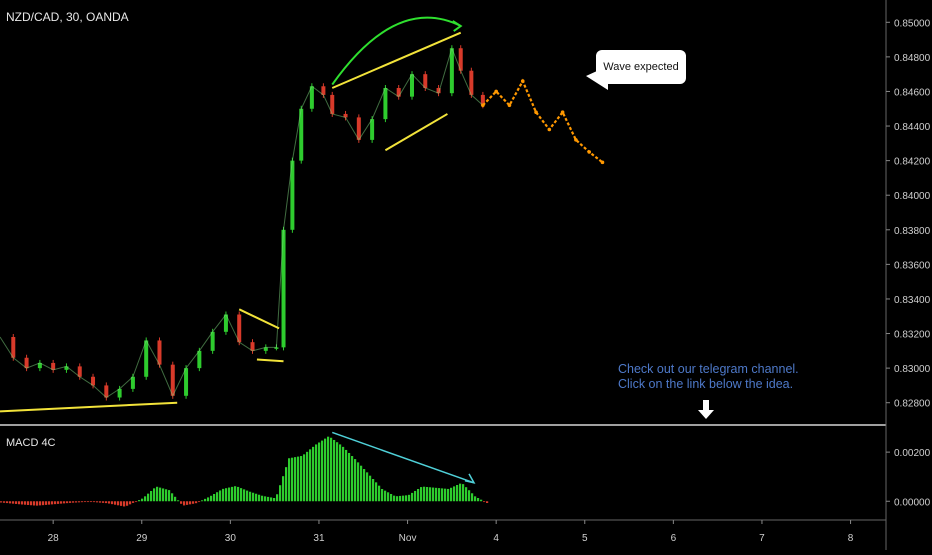 Image resolution: width=932 pixels, height=555 pixels. What do you see at coordinates (319, 538) in the screenshot?
I see `time-tick-label: 31` at bounding box center [319, 538].